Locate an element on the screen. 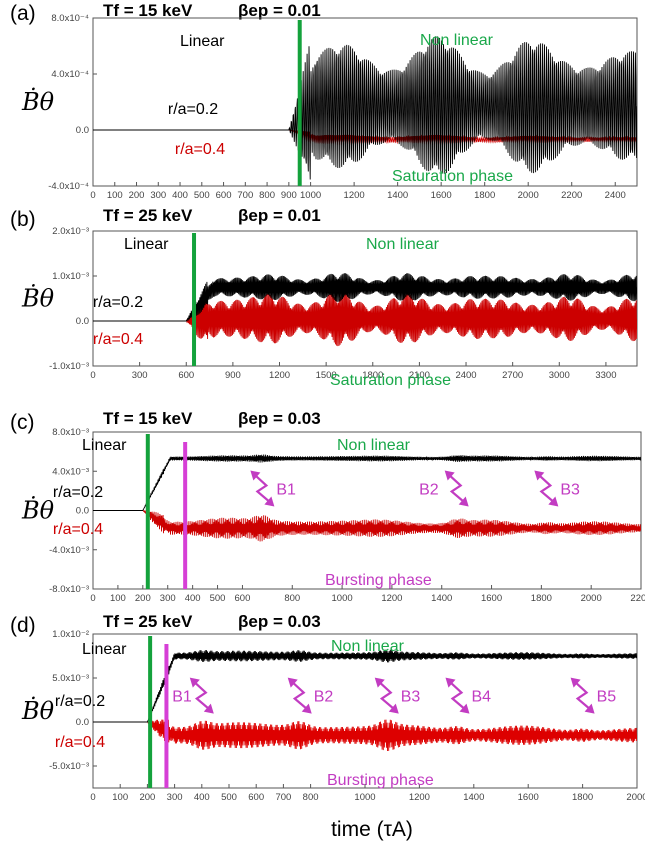  burst-marker-B5: B5 is located at coordinates (593, 695).